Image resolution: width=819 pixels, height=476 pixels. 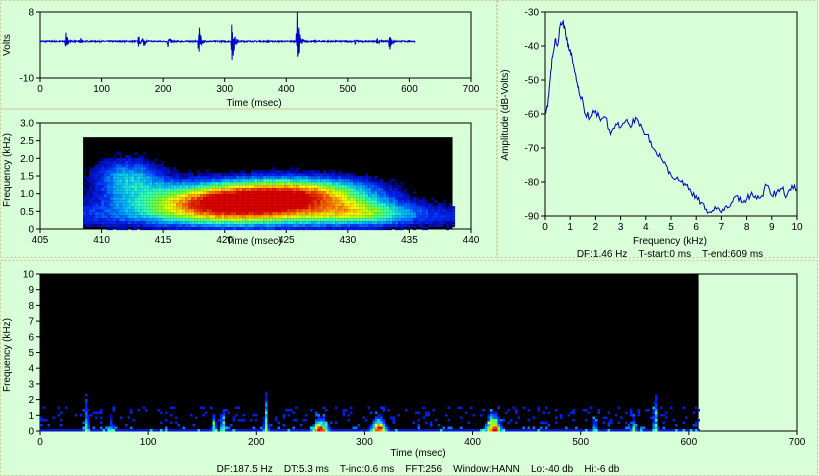 What do you see at coordinates (472, 442) in the screenshot?
I see `spectrogram-x-tick-label: 400` at bounding box center [472, 442].